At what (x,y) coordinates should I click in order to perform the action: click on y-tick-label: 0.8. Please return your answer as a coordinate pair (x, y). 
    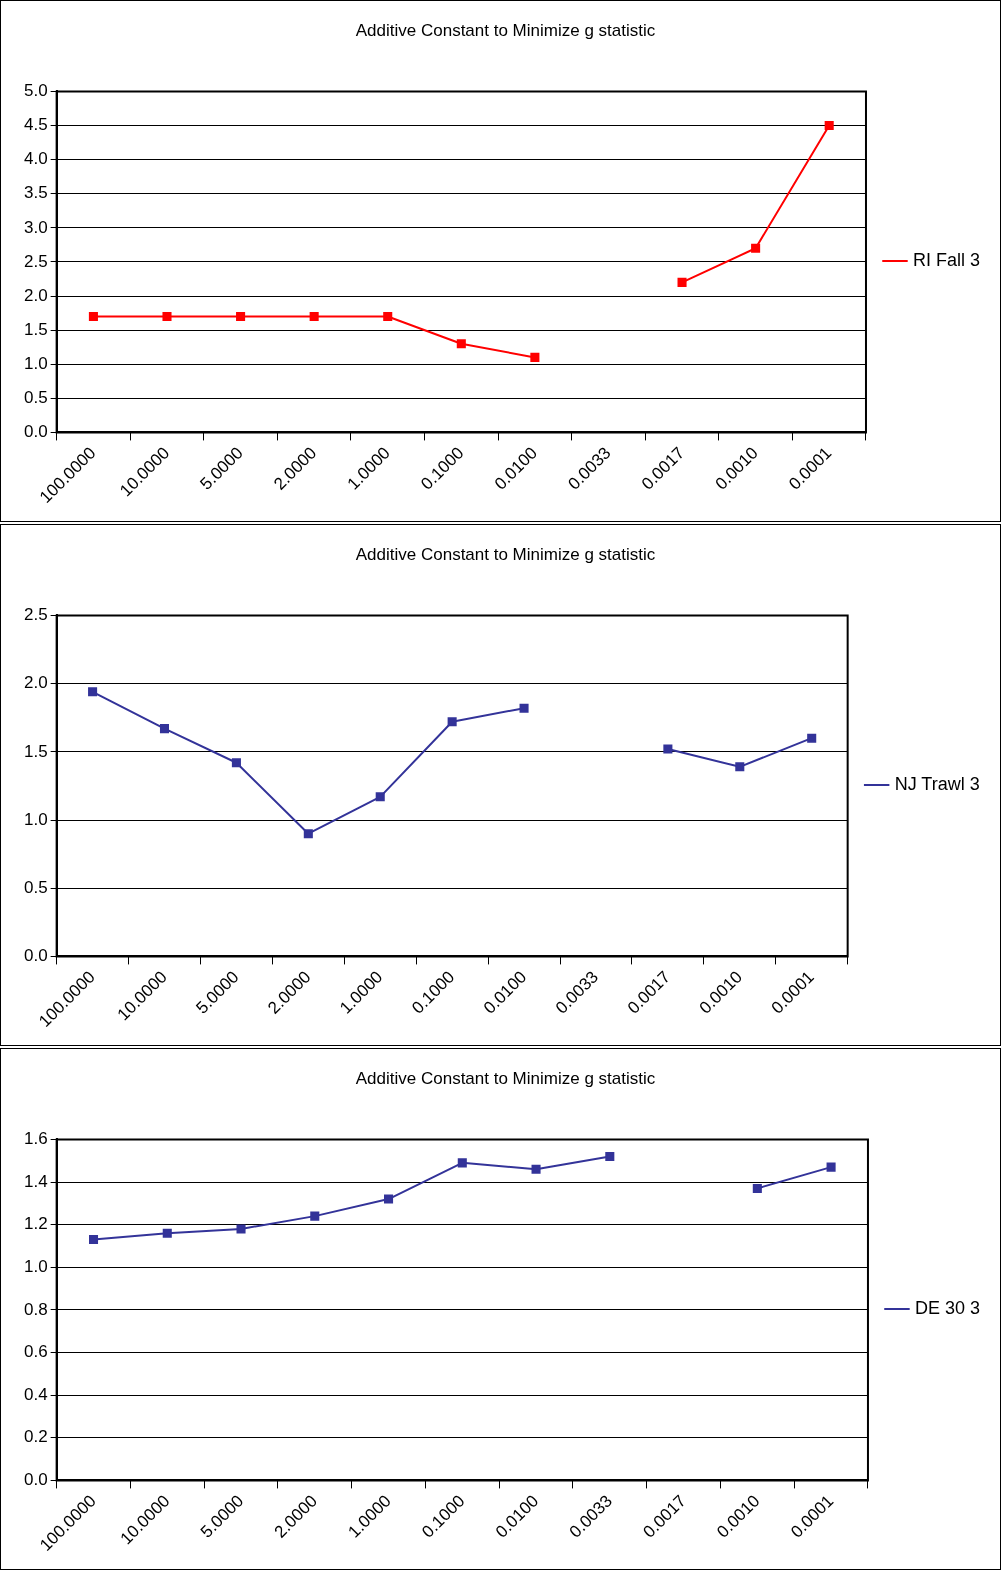
    Looking at the image, I should click on (35, 1309).